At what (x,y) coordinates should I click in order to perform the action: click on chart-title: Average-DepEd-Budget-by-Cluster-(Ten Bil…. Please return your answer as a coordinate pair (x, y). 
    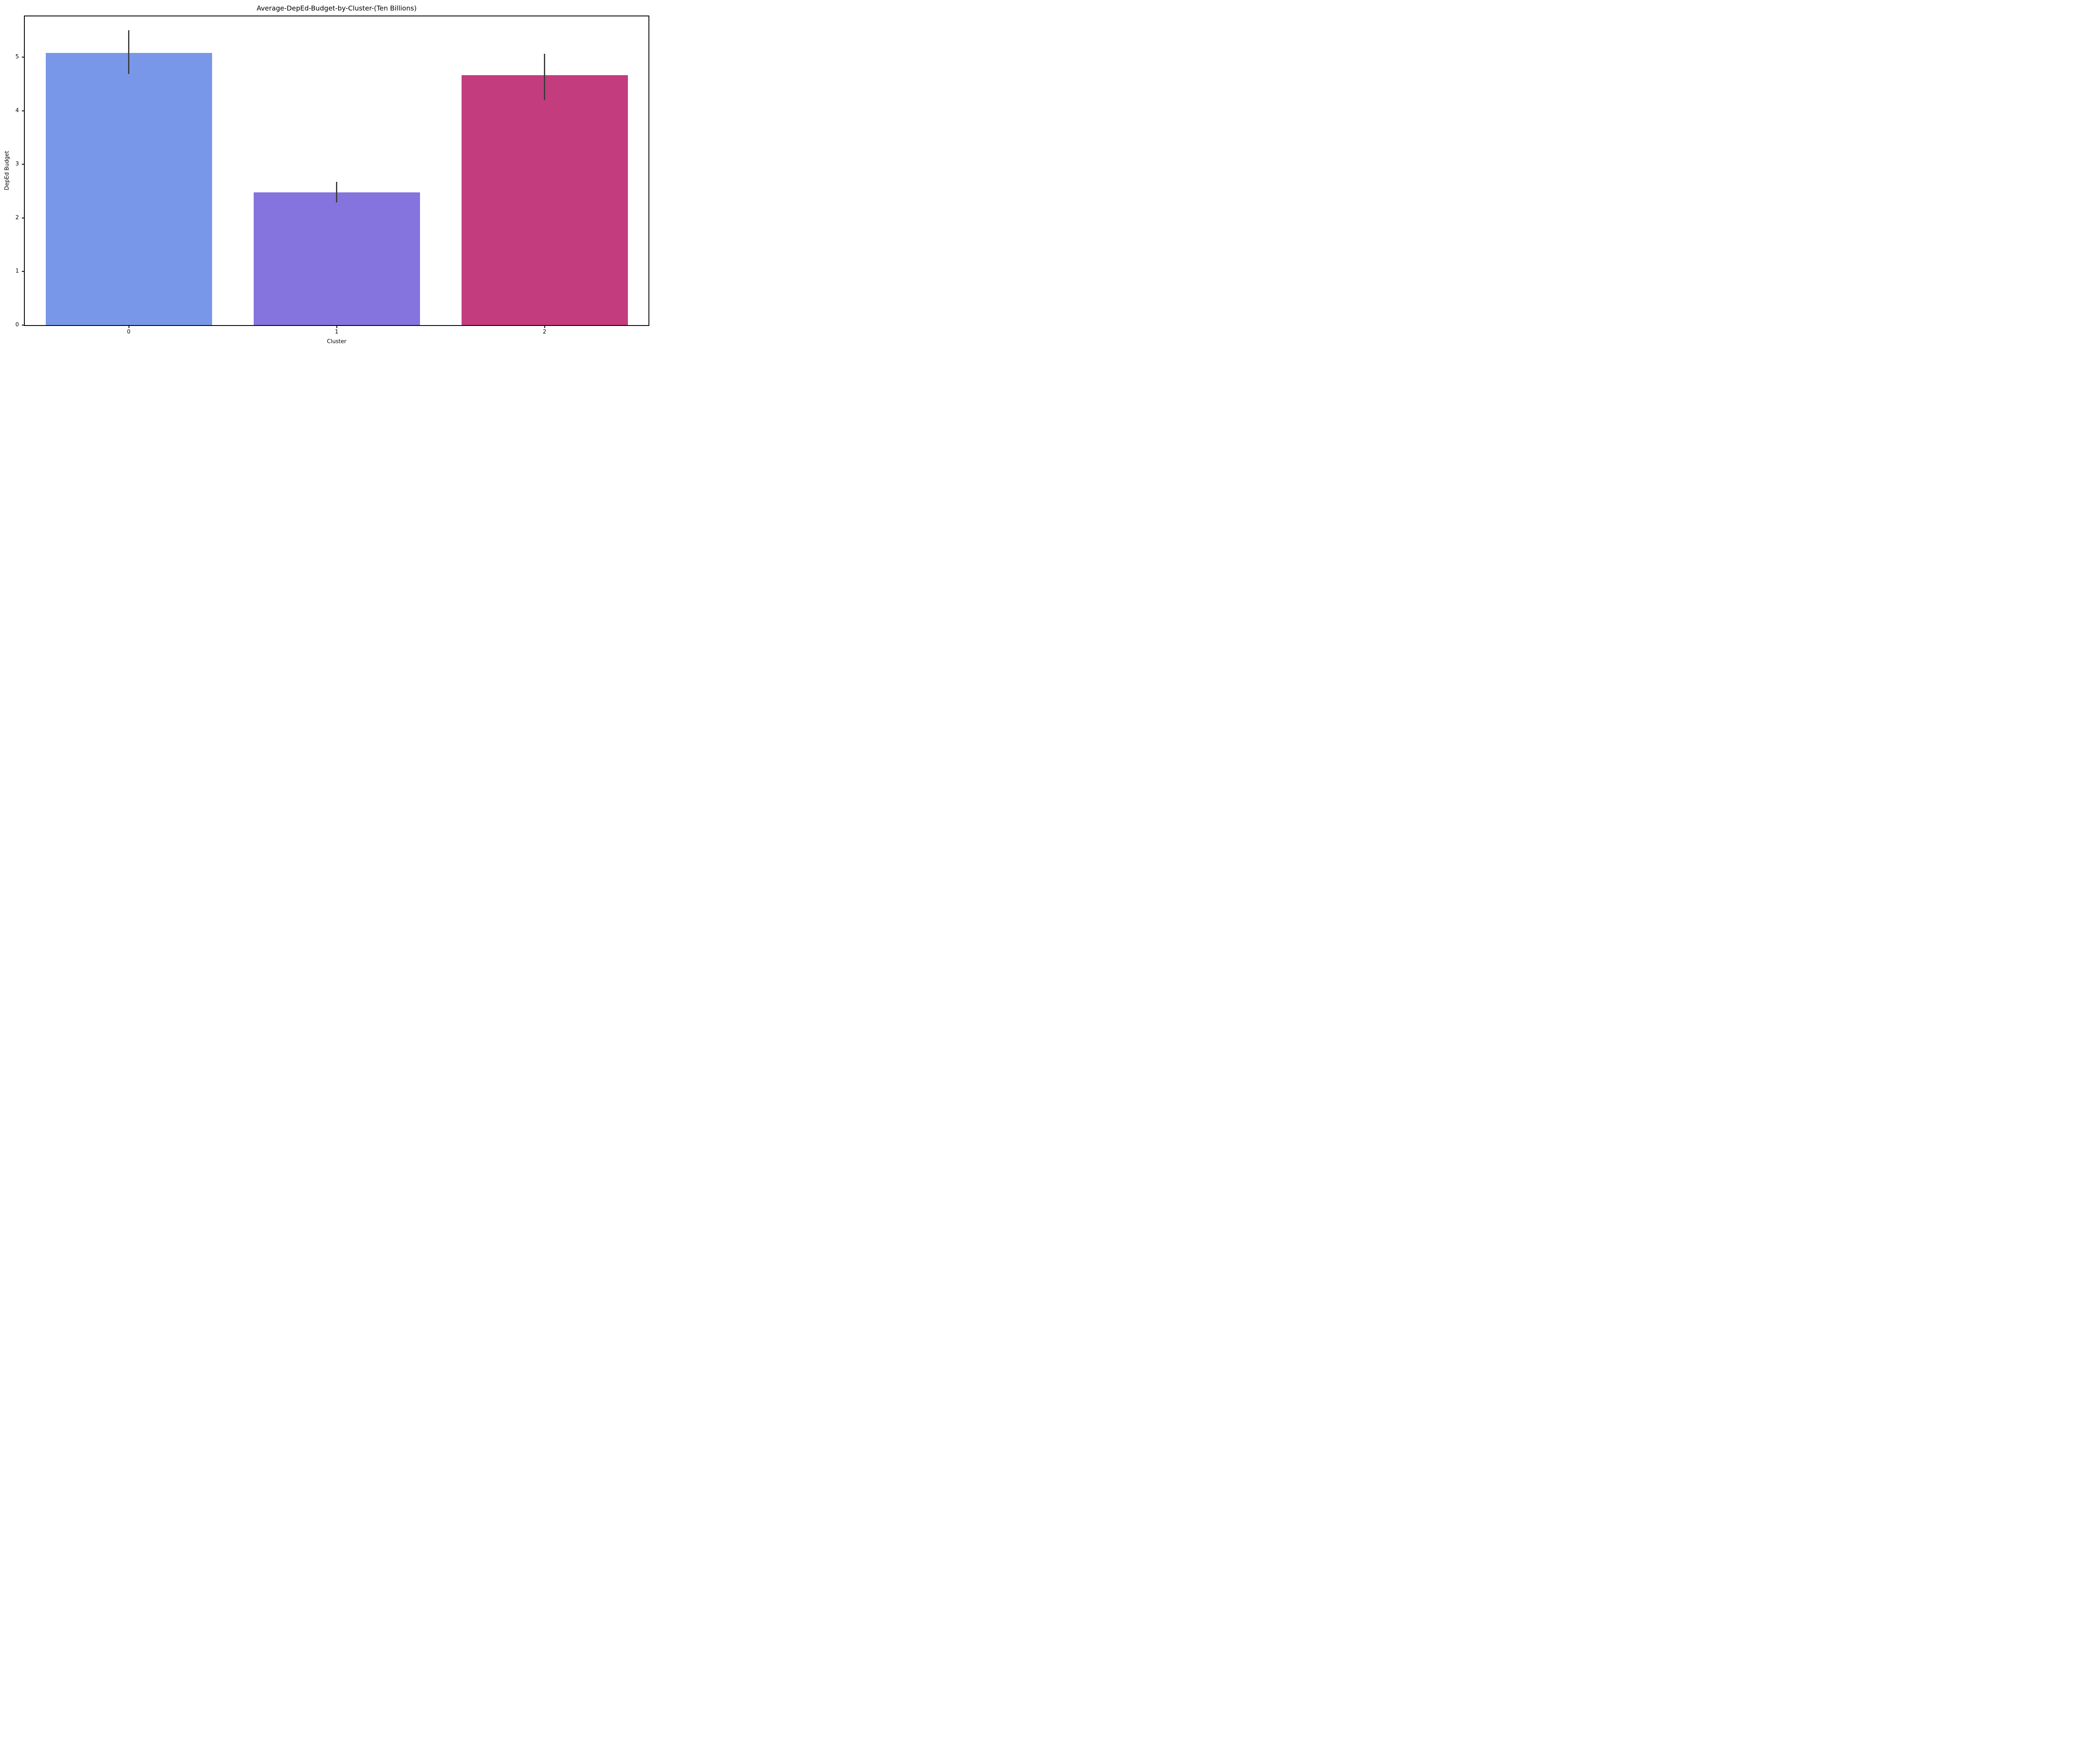
    Looking at the image, I should click on (337, 8).